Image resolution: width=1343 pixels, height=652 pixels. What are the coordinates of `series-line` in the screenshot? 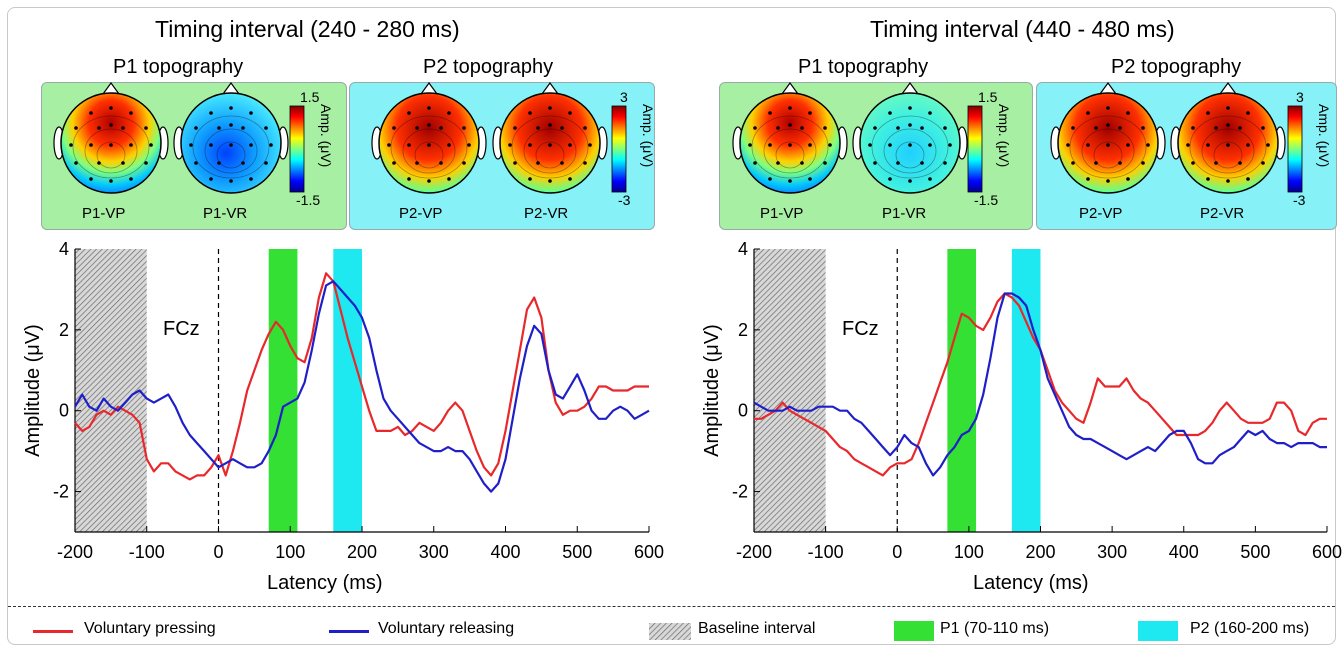 It's located at (362, 386).